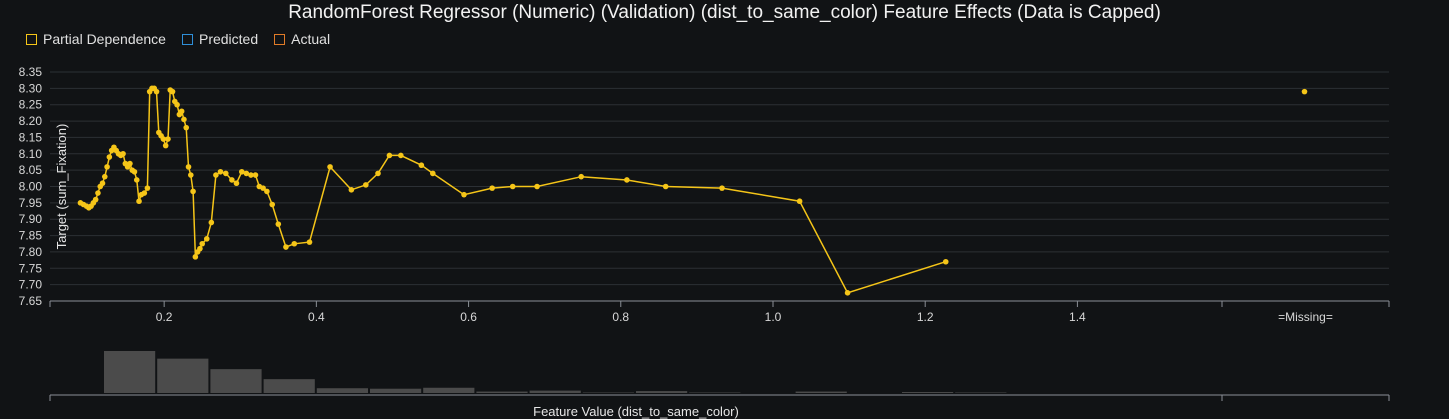 Image resolution: width=1449 pixels, height=419 pixels. Describe the element at coordinates (104, 39) in the screenshot. I see `legend-label-partial-dependence: Partial Dependence` at that location.